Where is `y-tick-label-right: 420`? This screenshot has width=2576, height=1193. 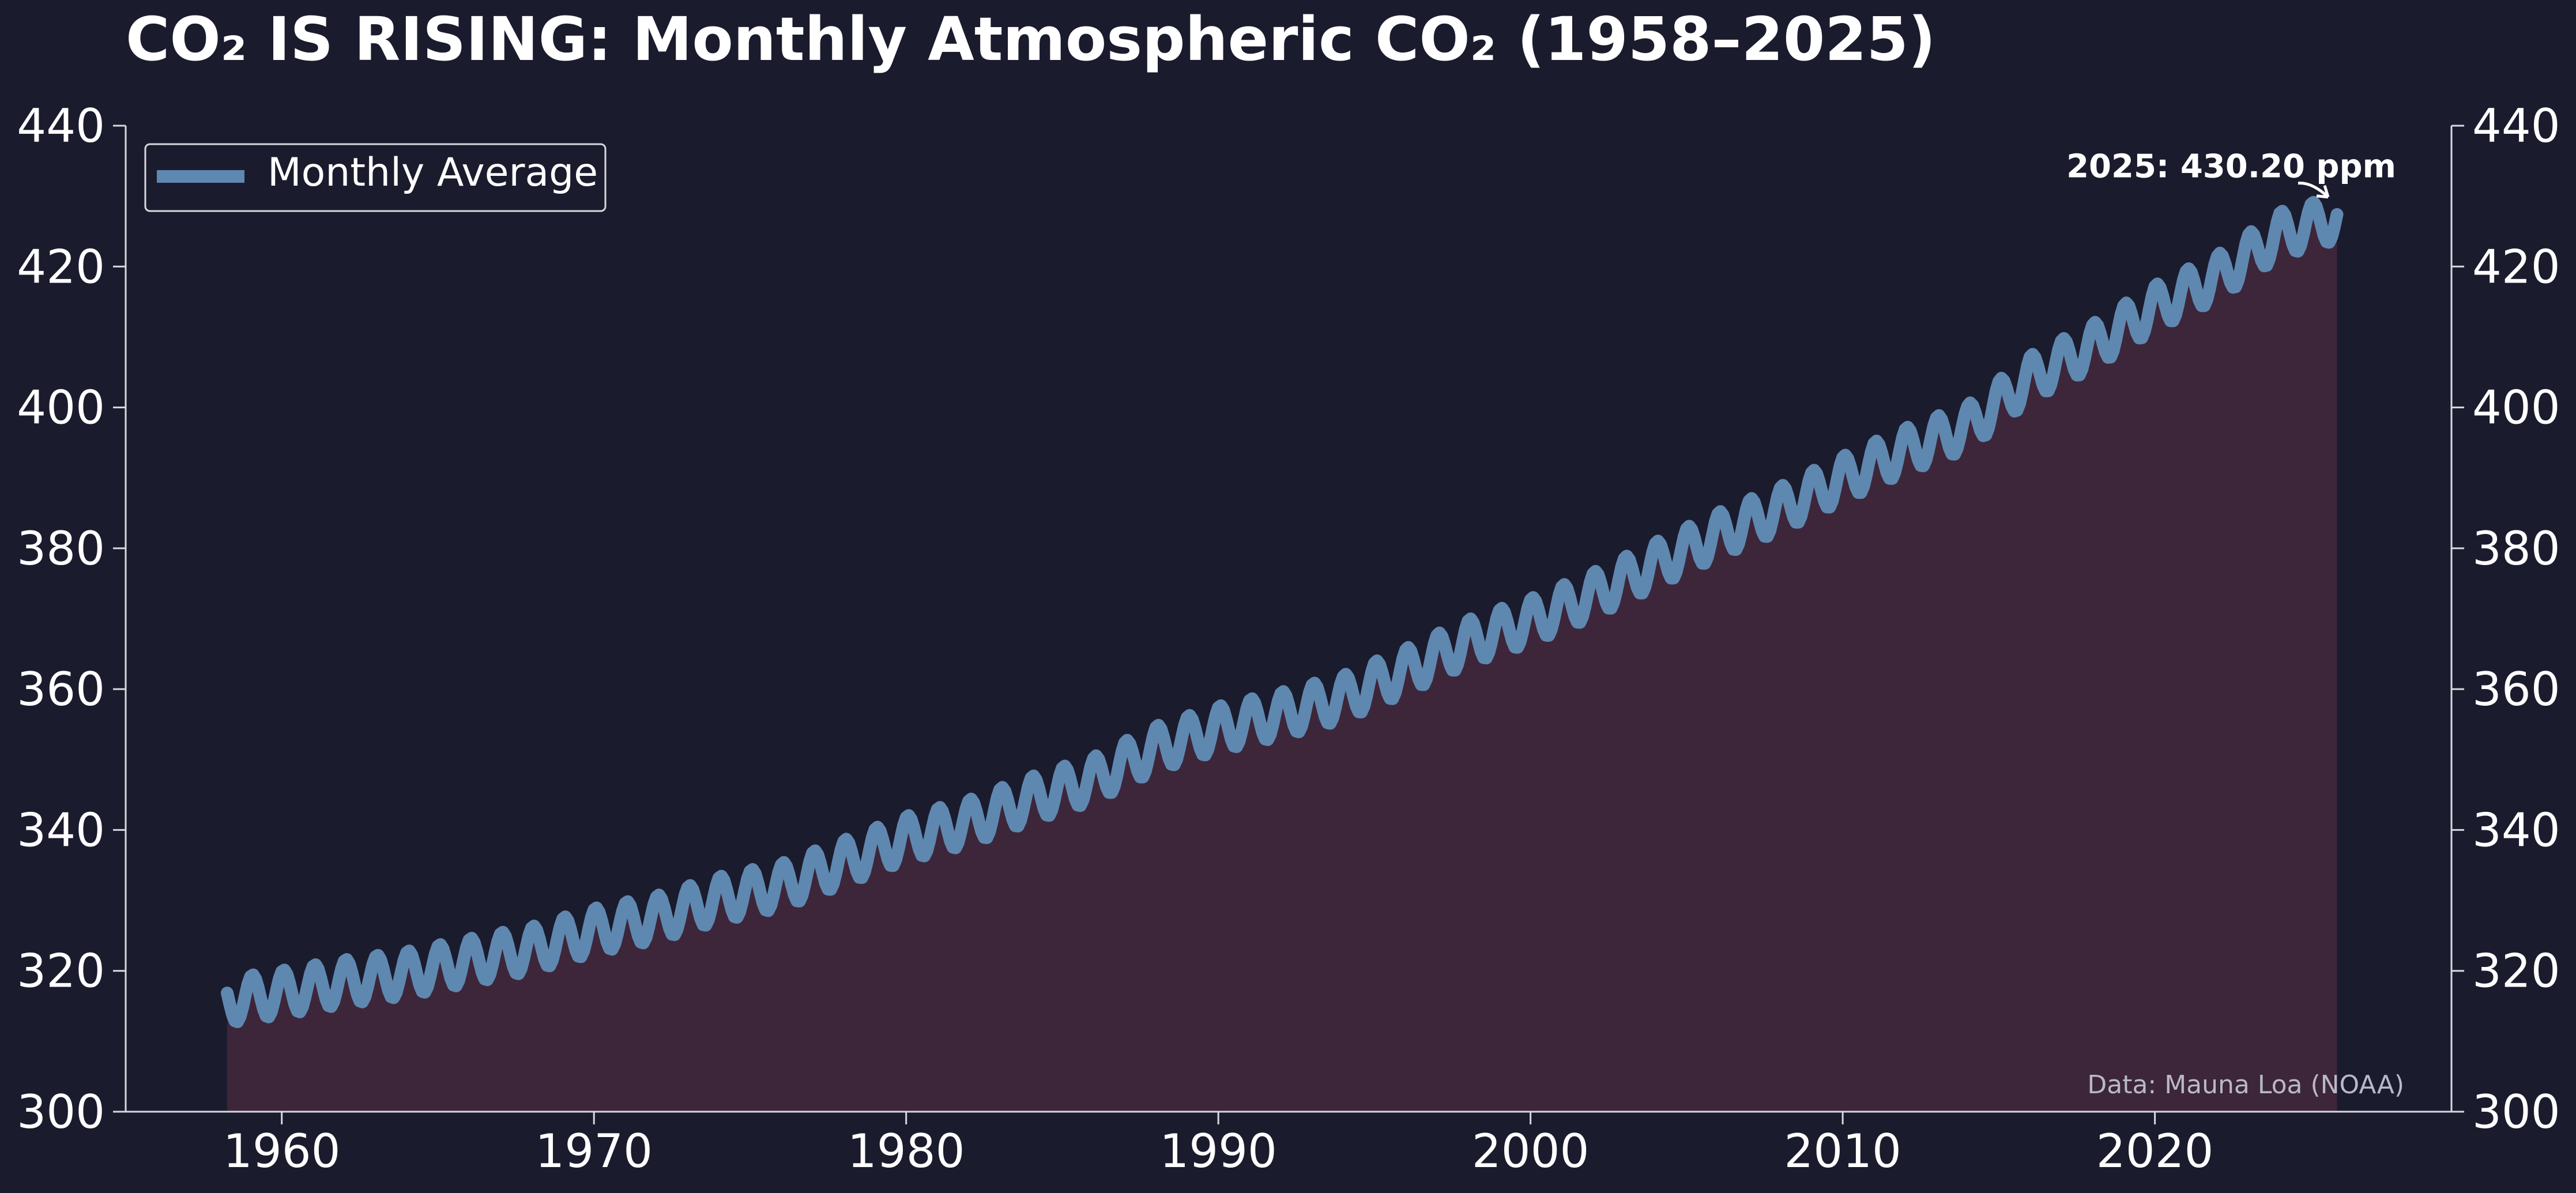 y-tick-label-right: 420 is located at coordinates (2516, 266).